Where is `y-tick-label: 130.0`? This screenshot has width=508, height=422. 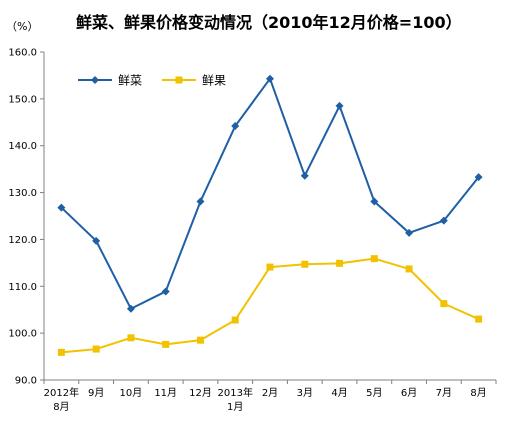
y-tick-label: 130.0 is located at coordinates (22, 193).